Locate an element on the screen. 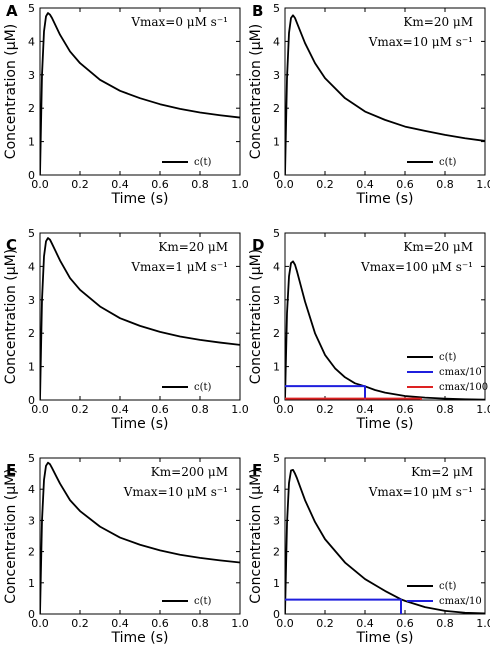 The image size is (490, 646). annotation-line: Km=2 μM is located at coordinates (442, 472).